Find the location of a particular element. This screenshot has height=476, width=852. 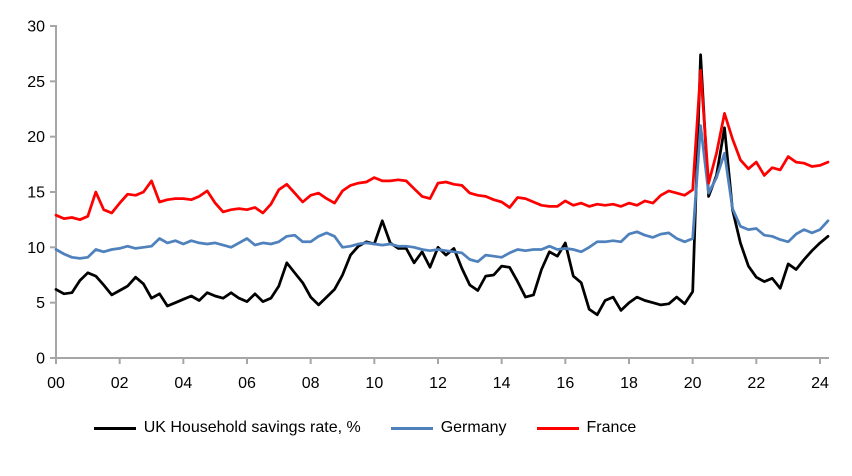

x-axis-tick-label: 14 is located at coordinates (502, 383).